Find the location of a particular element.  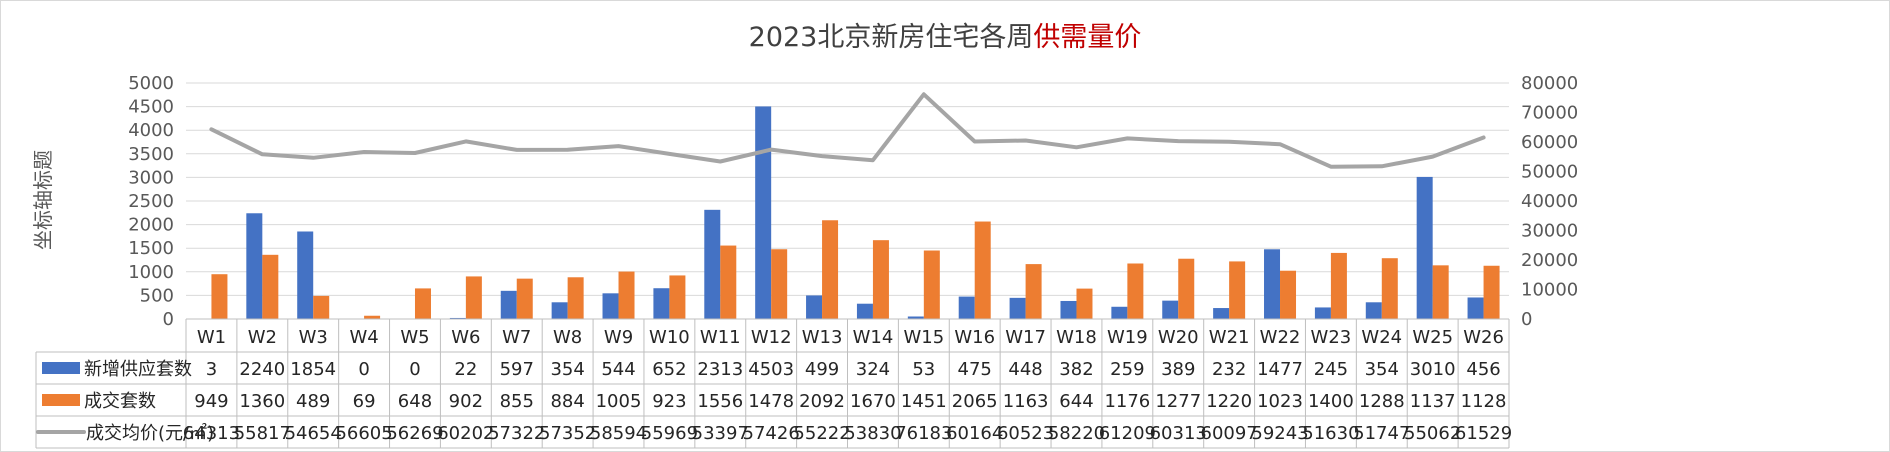

table-cell: 1137 is located at coordinates (1433, 401).